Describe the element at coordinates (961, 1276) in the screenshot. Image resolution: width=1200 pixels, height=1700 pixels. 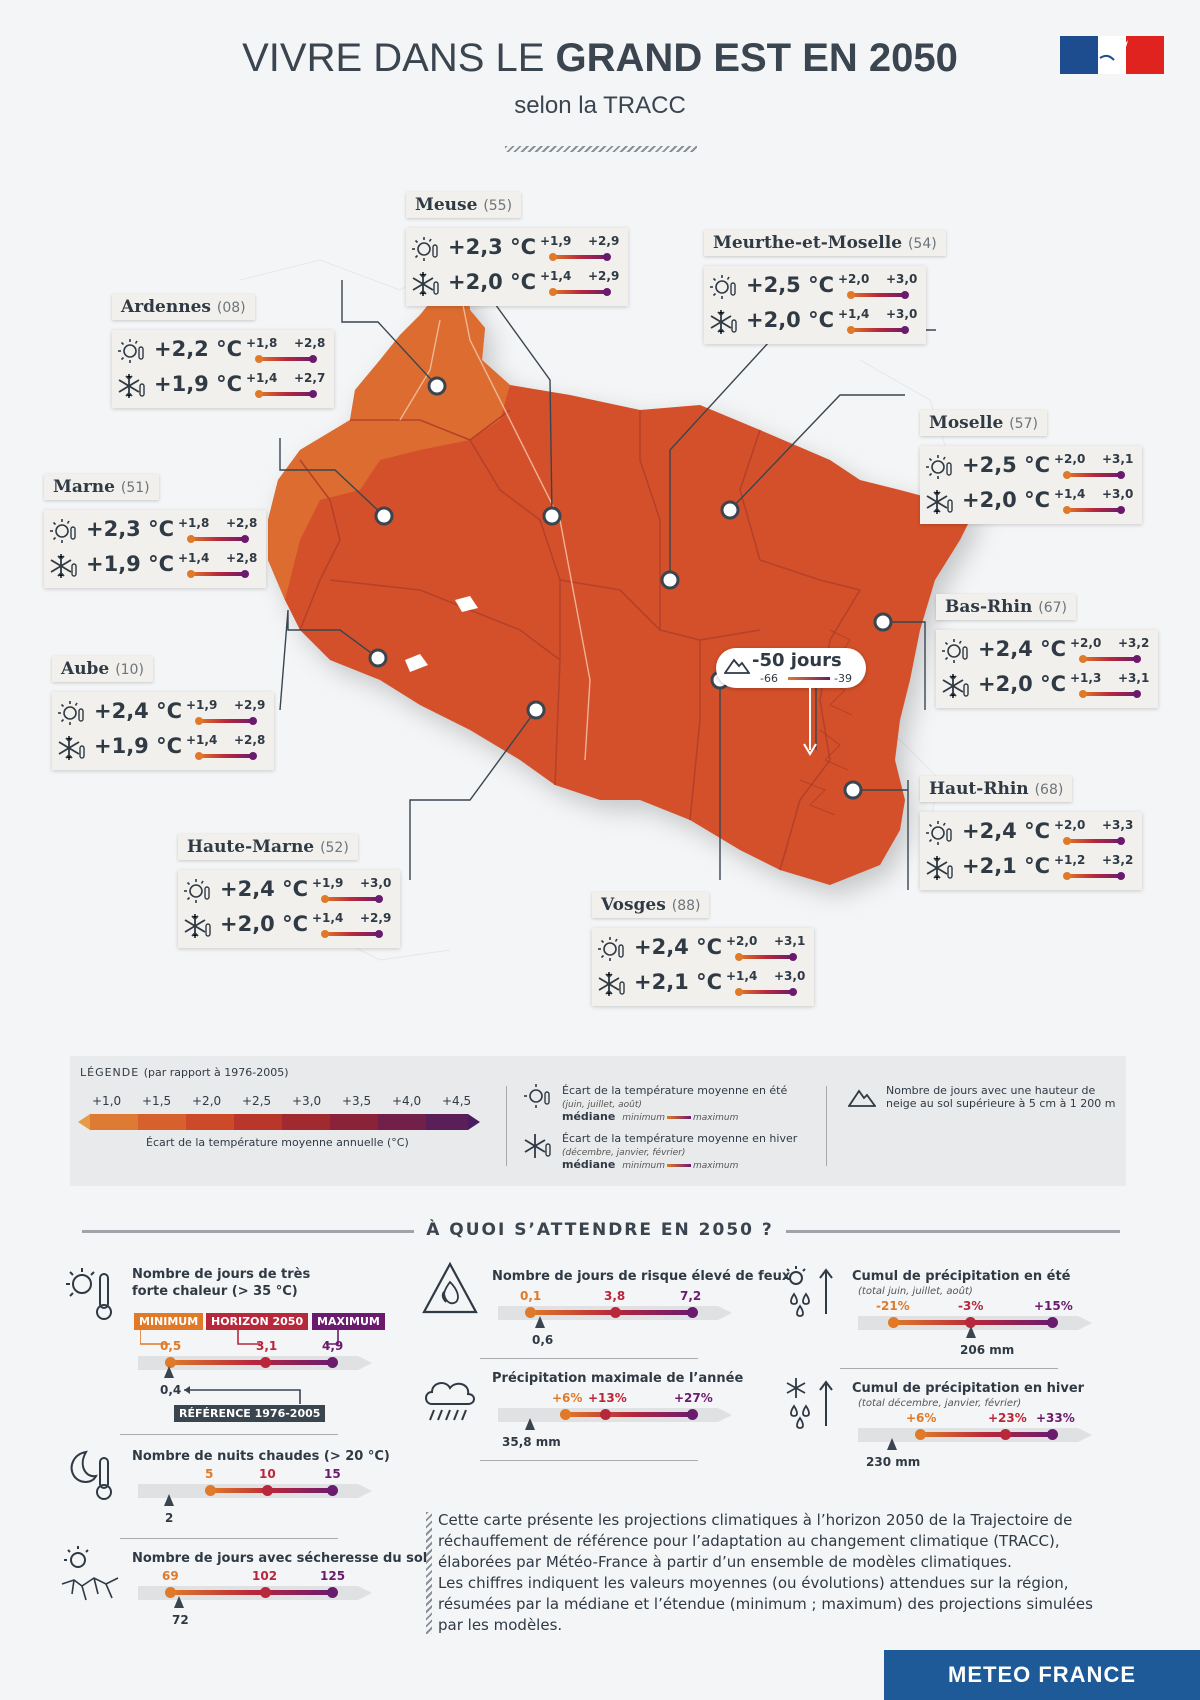
I see `summerprecip-title: Cumul de précipitation en été` at that location.